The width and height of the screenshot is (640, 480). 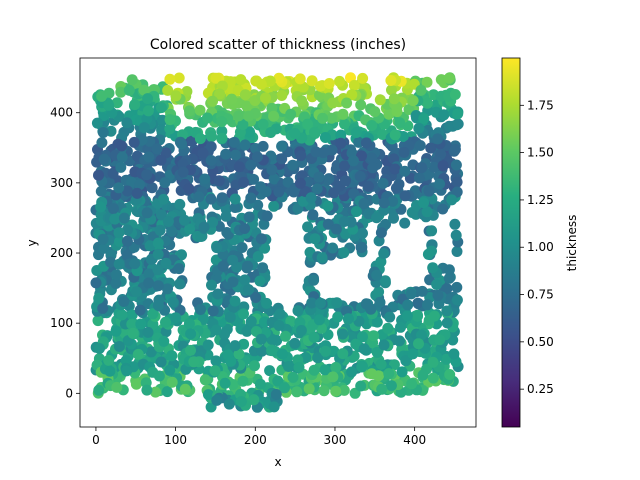 What do you see at coordinates (572, 243) in the screenshot?
I see `colorbar-label: thickness` at bounding box center [572, 243].